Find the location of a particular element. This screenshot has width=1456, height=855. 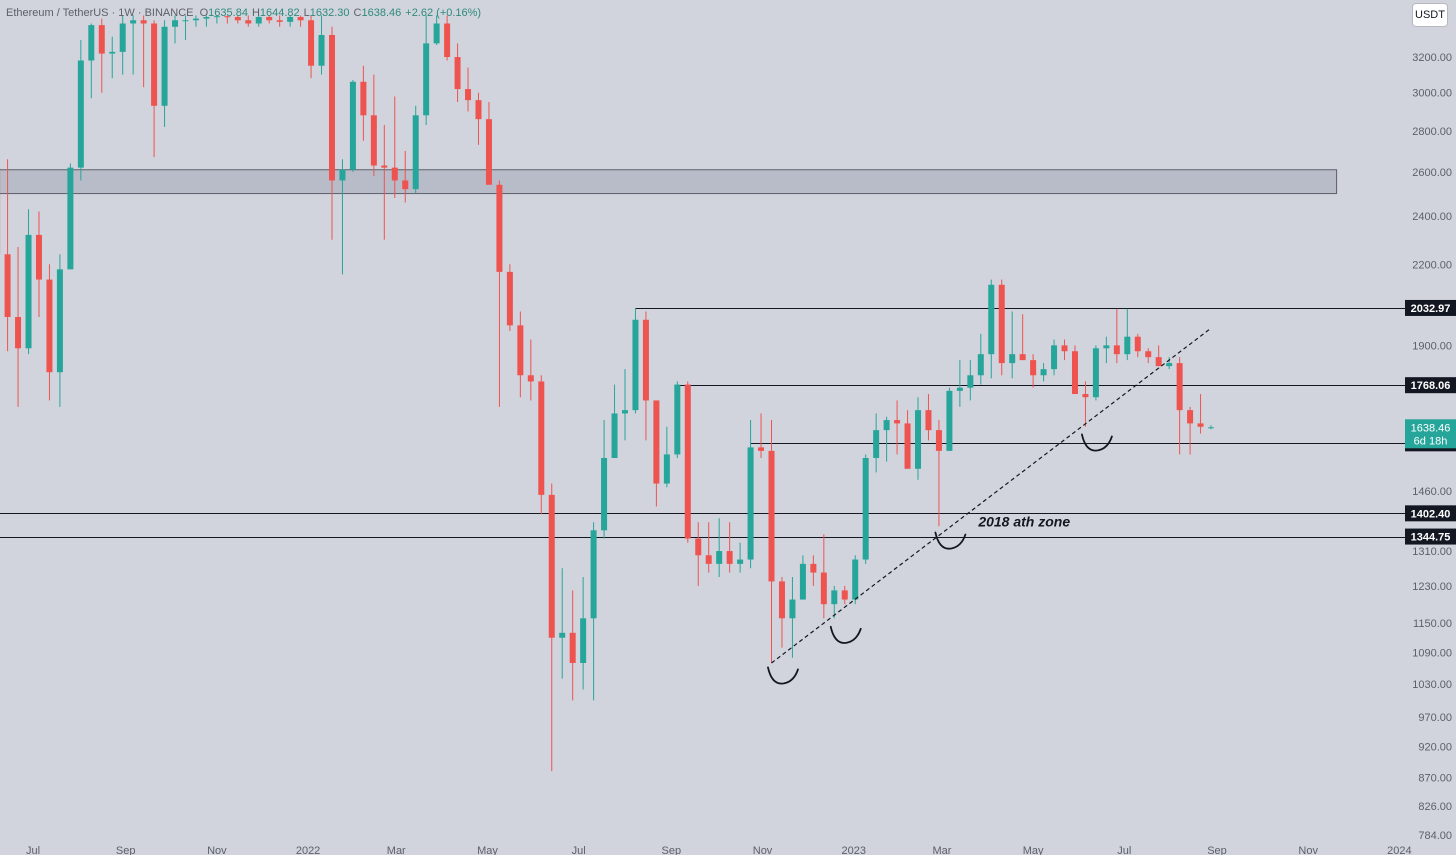

resistance-zone is located at coordinates (669, 182).